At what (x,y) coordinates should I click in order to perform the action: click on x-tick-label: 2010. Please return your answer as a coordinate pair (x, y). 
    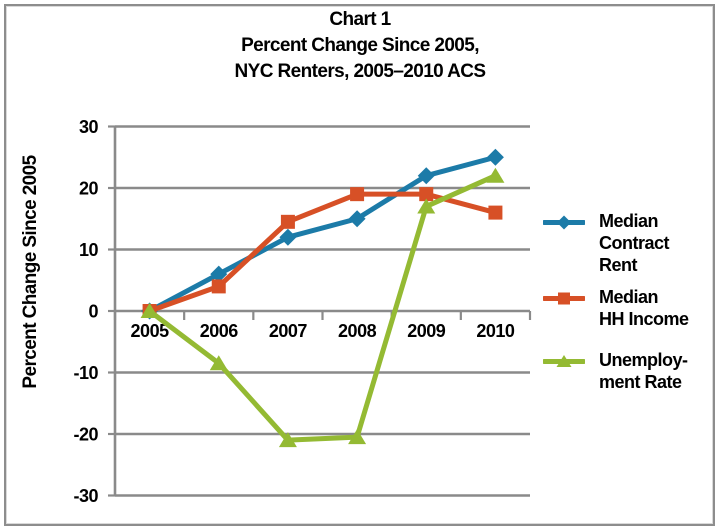
    Looking at the image, I should click on (495, 331).